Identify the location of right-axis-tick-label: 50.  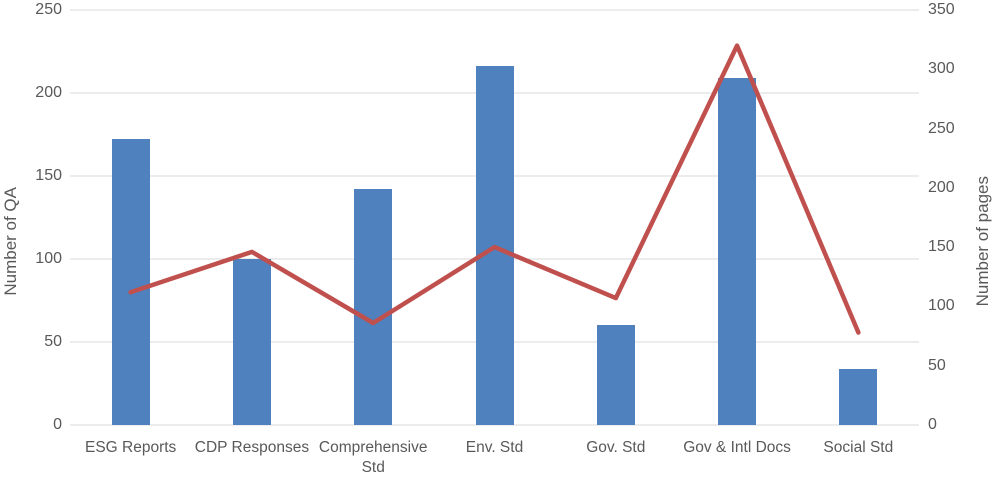
(937, 365).